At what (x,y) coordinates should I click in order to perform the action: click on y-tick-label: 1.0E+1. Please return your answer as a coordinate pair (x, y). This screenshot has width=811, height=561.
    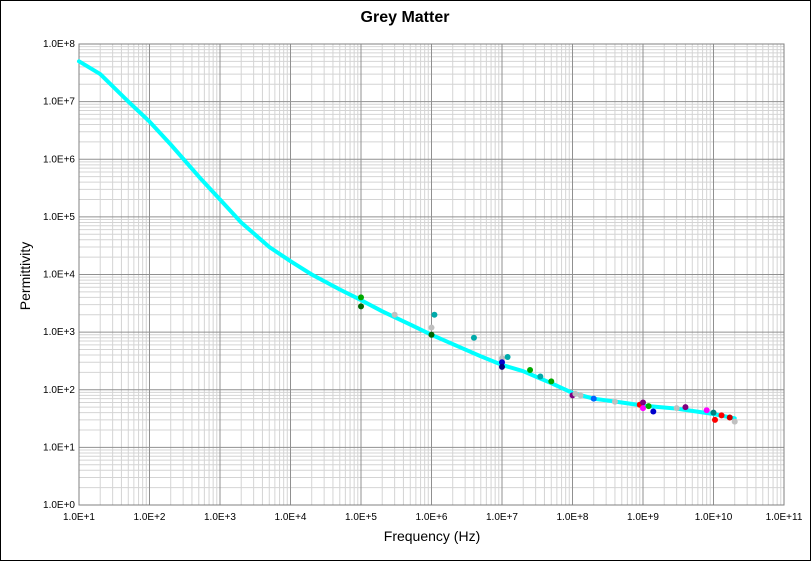
    Looking at the image, I should click on (59, 447).